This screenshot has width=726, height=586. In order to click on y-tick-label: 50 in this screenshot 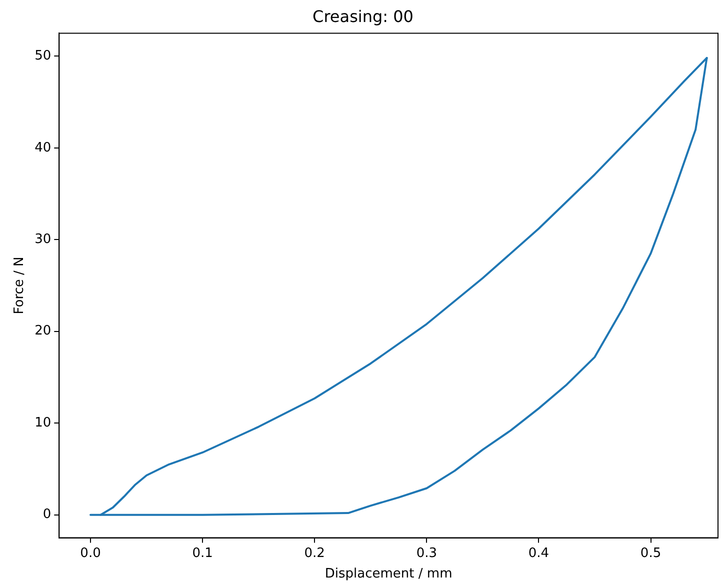, I will do `click(43, 56)`.